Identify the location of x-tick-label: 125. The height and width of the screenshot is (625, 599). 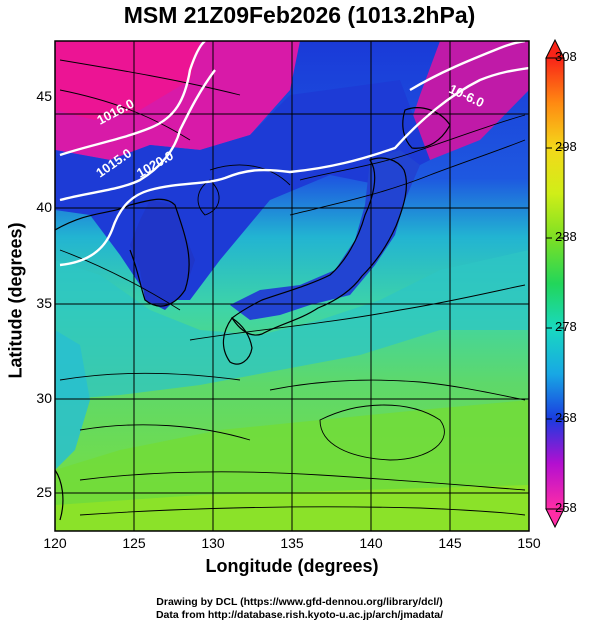
(134, 543).